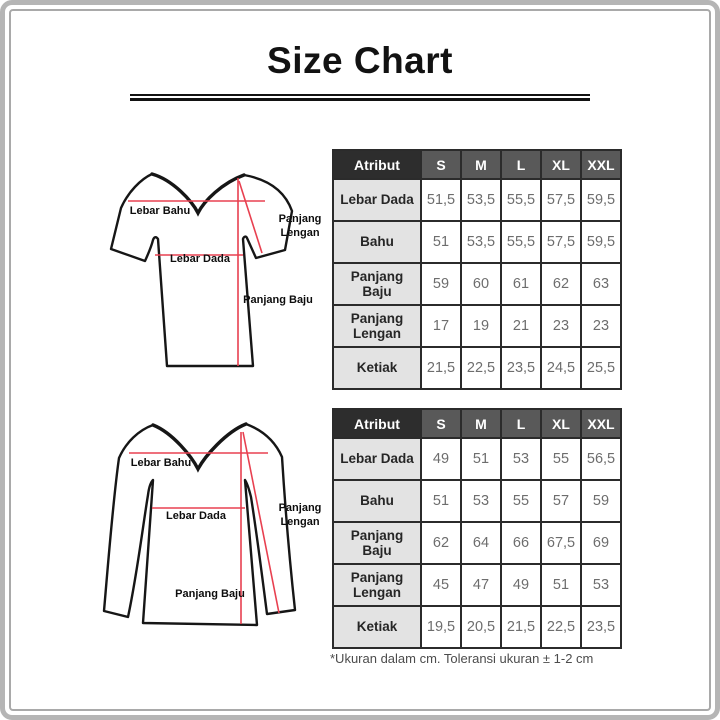 This screenshot has height=720, width=720. I want to click on table-row: Bahu 51 53 55 57 59, so click(477, 501).